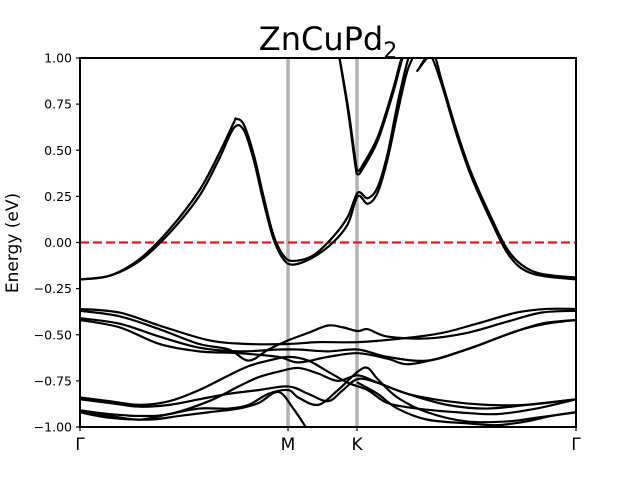  I want to click on y-tick-label: 0.50, so click(58, 150).